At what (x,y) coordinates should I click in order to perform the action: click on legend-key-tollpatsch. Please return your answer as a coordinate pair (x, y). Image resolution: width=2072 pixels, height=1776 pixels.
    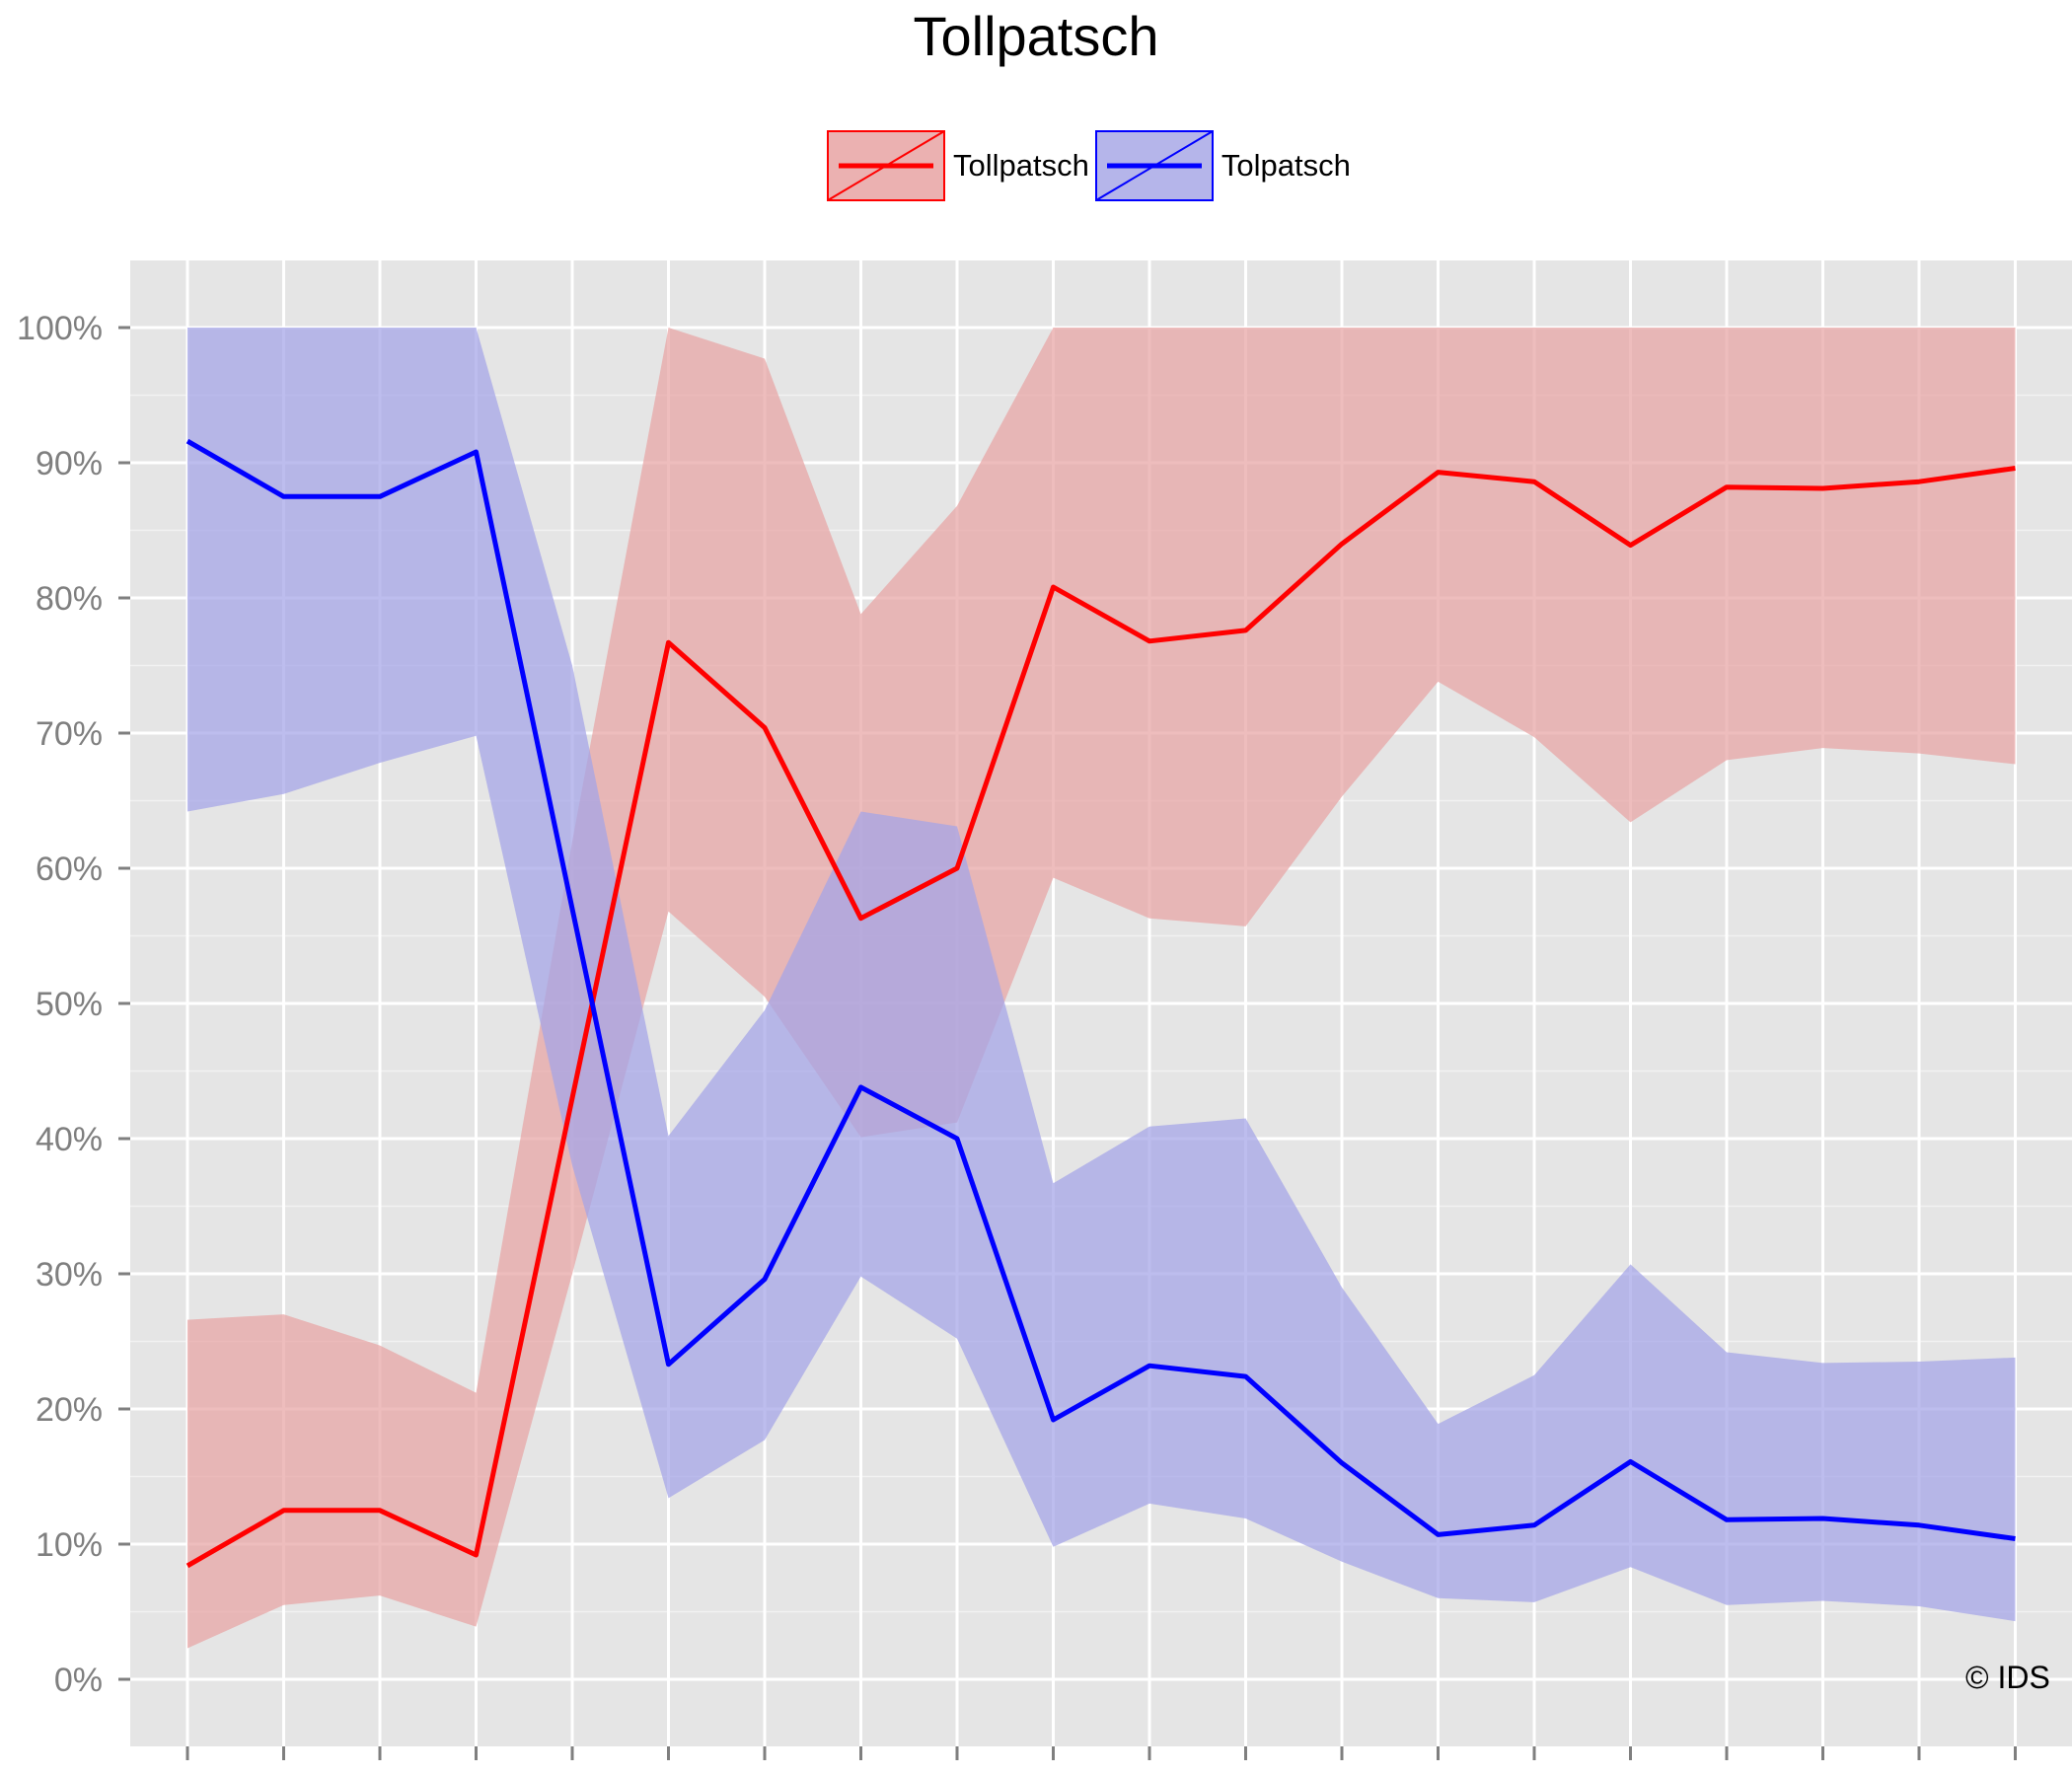
    Looking at the image, I should click on (886, 166).